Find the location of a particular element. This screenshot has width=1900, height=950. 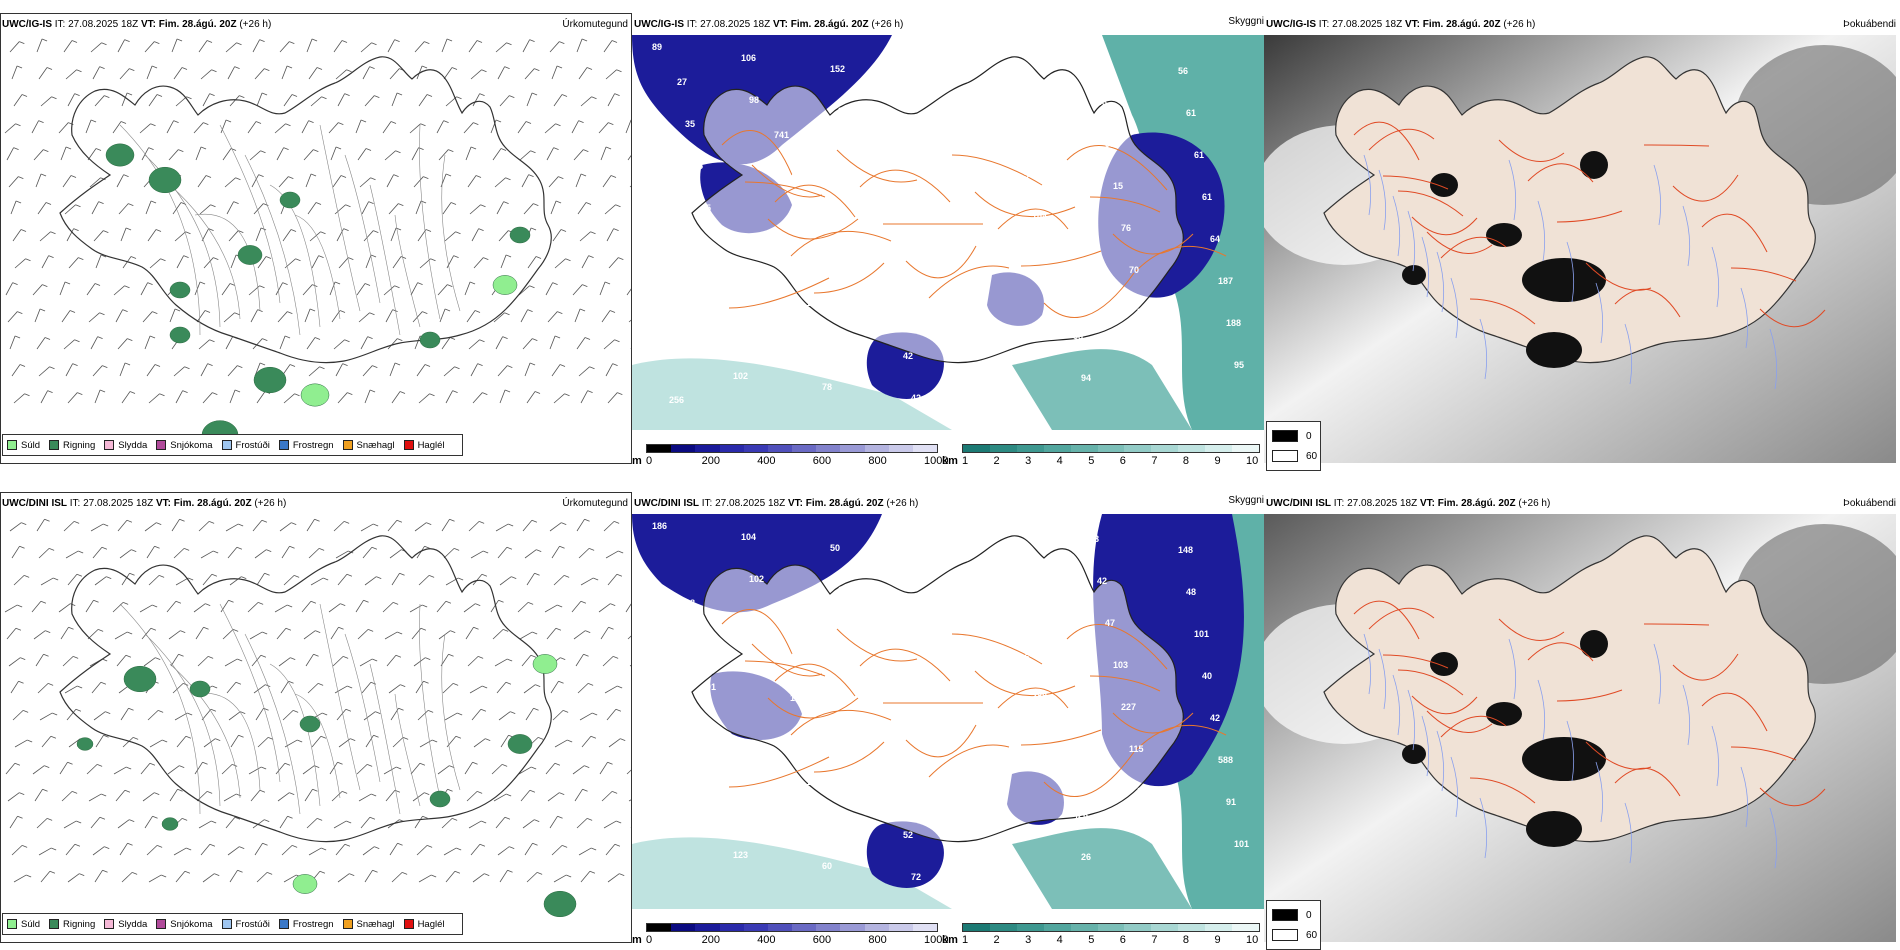

ceiling-value-label: 338 is located at coordinates (975, 241).